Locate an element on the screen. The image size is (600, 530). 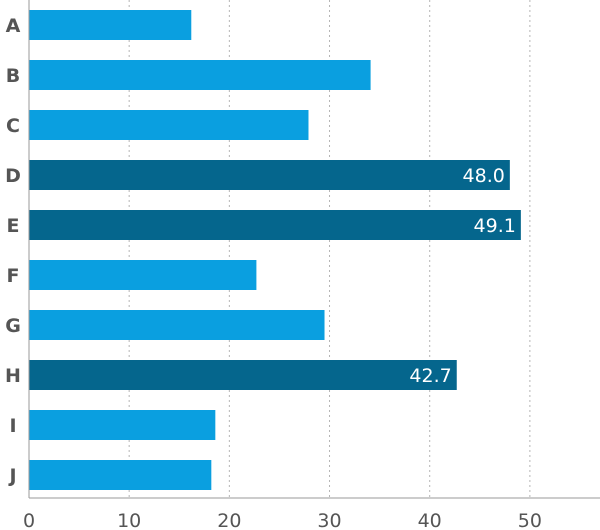
bar-H is located at coordinates (243, 375).